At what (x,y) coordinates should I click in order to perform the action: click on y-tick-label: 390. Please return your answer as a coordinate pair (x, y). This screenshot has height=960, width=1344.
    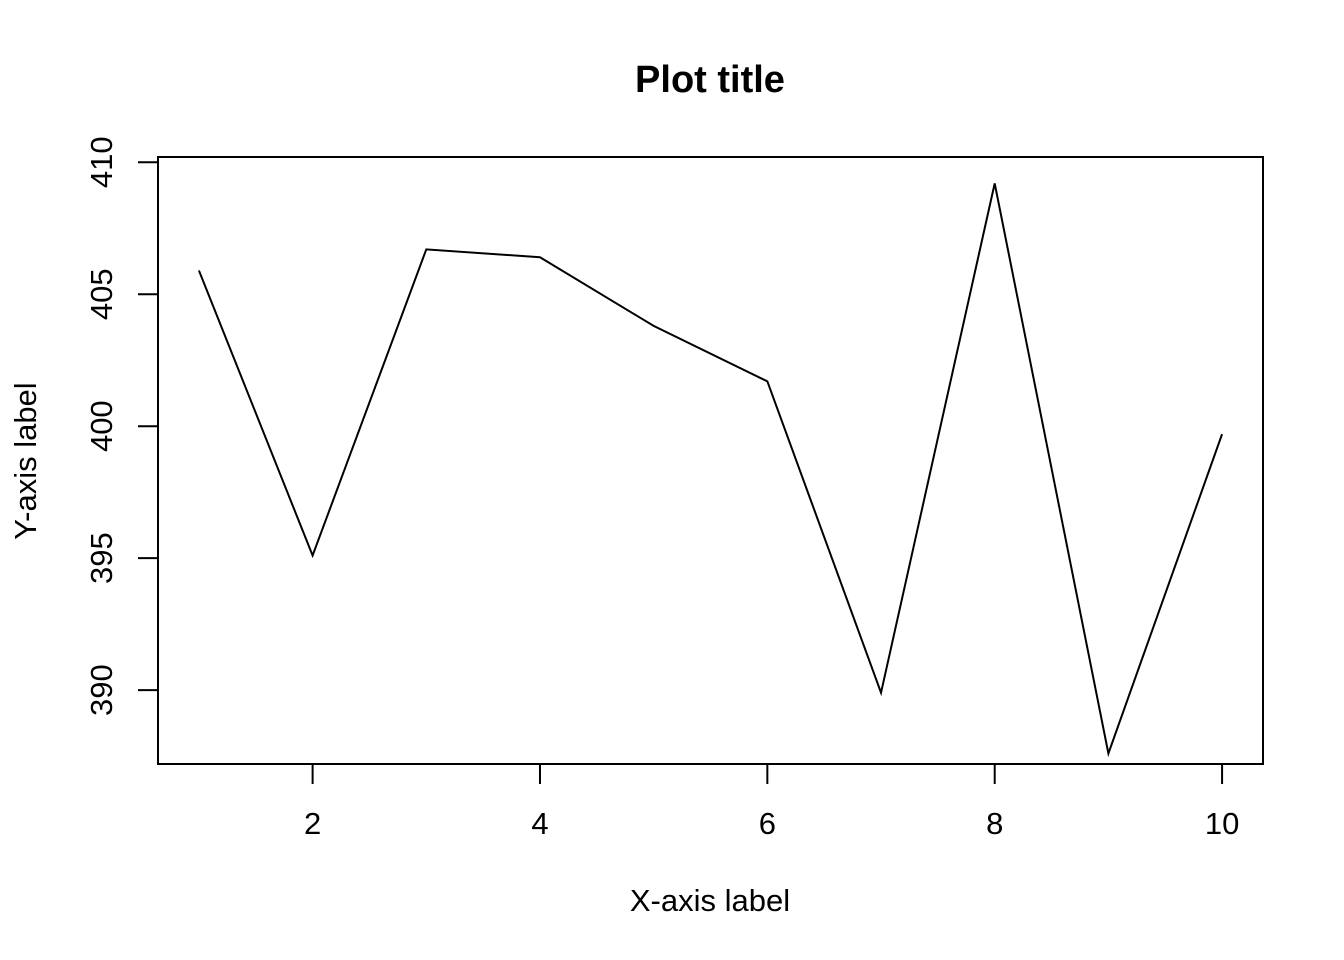
    Looking at the image, I should click on (101, 690).